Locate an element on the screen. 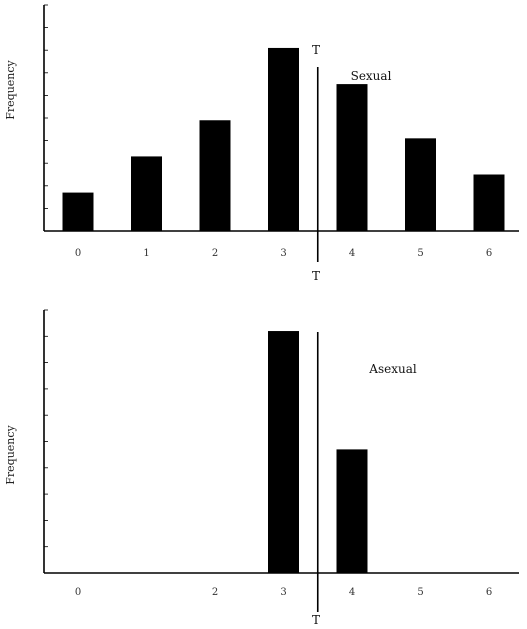 This screenshot has height=629, width=527. sexual-panel-label: Sexual is located at coordinates (371, 76).